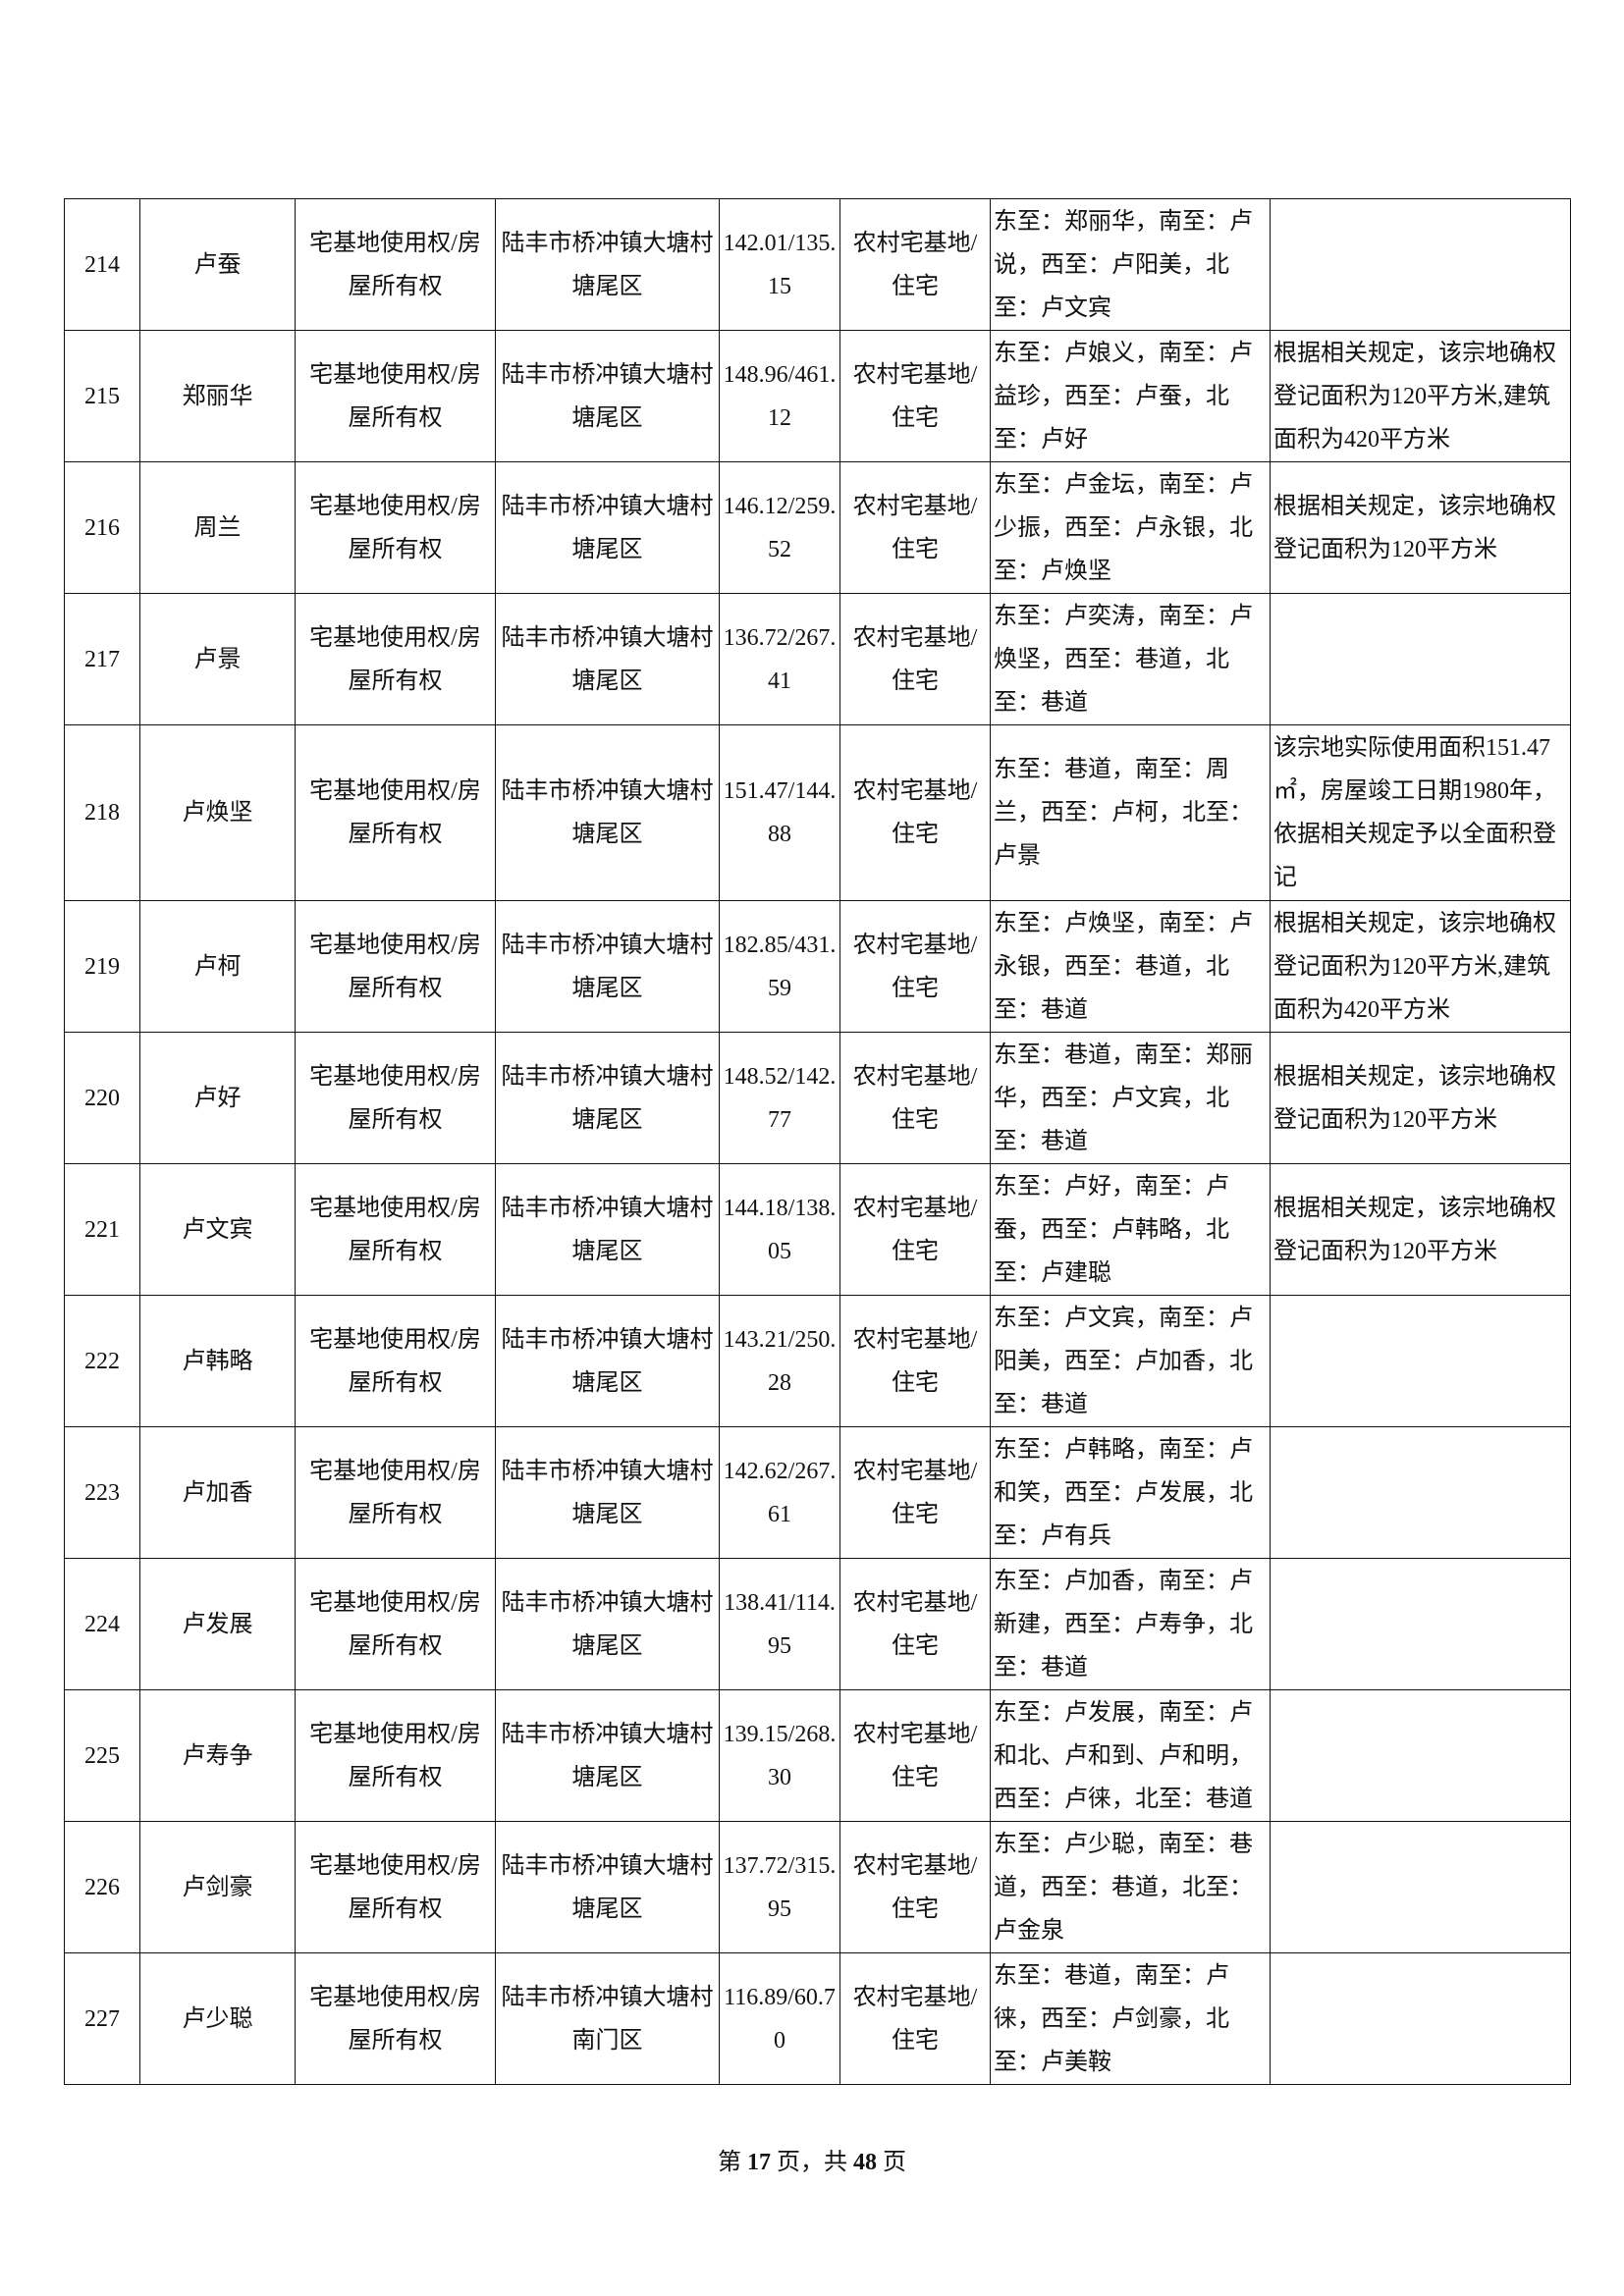  What do you see at coordinates (1130, 1098) in the screenshot?
I see `boundary-cell: 东至：巷道，南至：郑丽华，西至：卢文宾，北至：巷道` at bounding box center [1130, 1098].